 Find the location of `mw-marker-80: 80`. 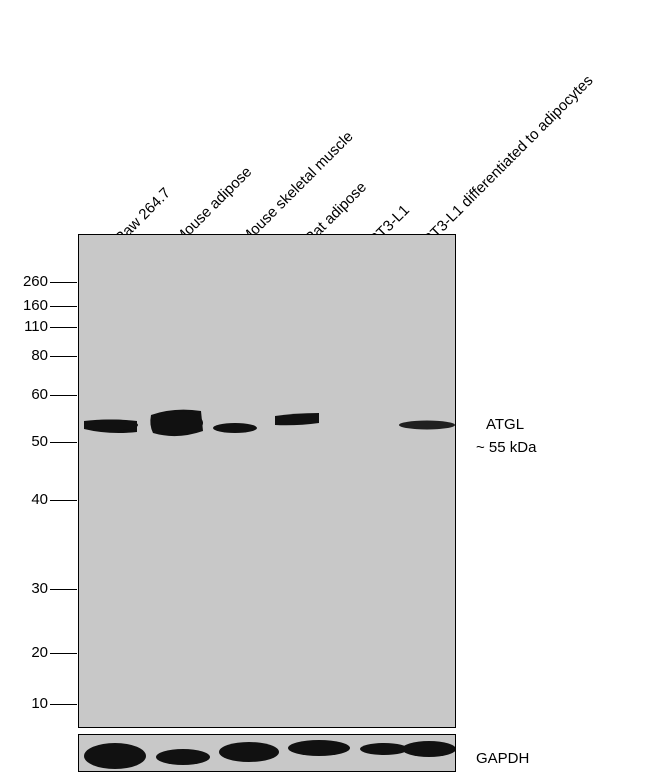

mw-marker-80: 80 is located at coordinates (39, 355).